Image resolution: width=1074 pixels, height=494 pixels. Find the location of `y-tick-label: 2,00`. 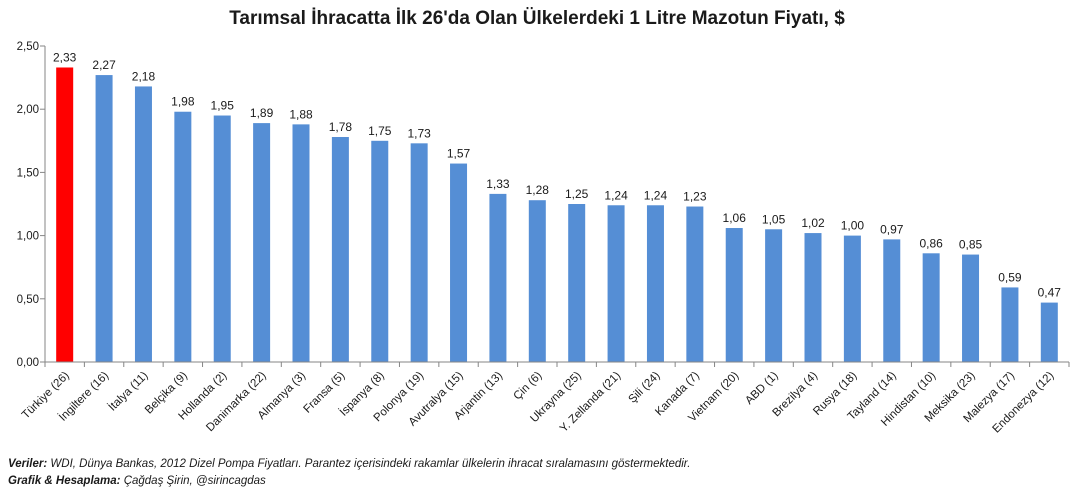

y-tick-label: 2,00 is located at coordinates (28, 110).